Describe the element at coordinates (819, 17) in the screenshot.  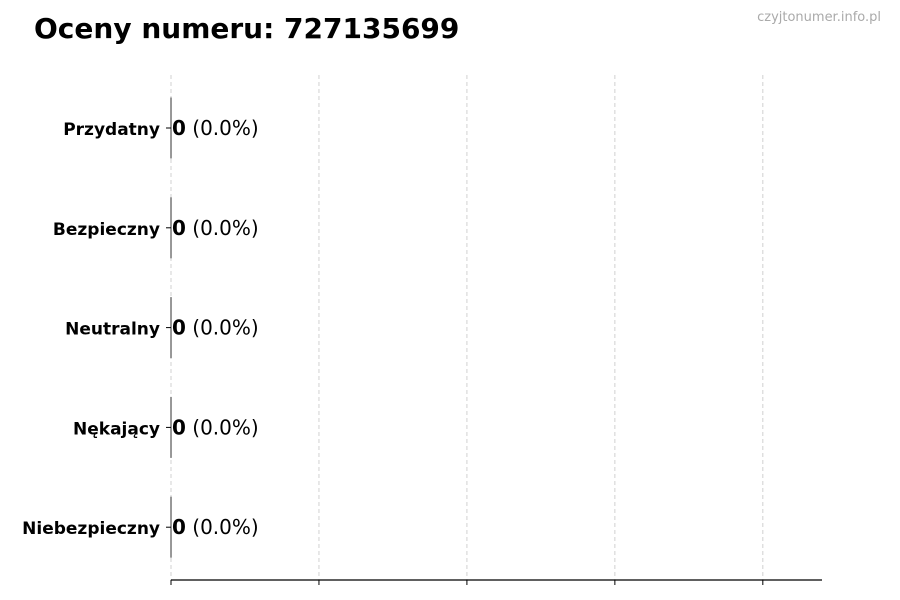
I see `watermark: czyjtonumer.info.pl` at that location.